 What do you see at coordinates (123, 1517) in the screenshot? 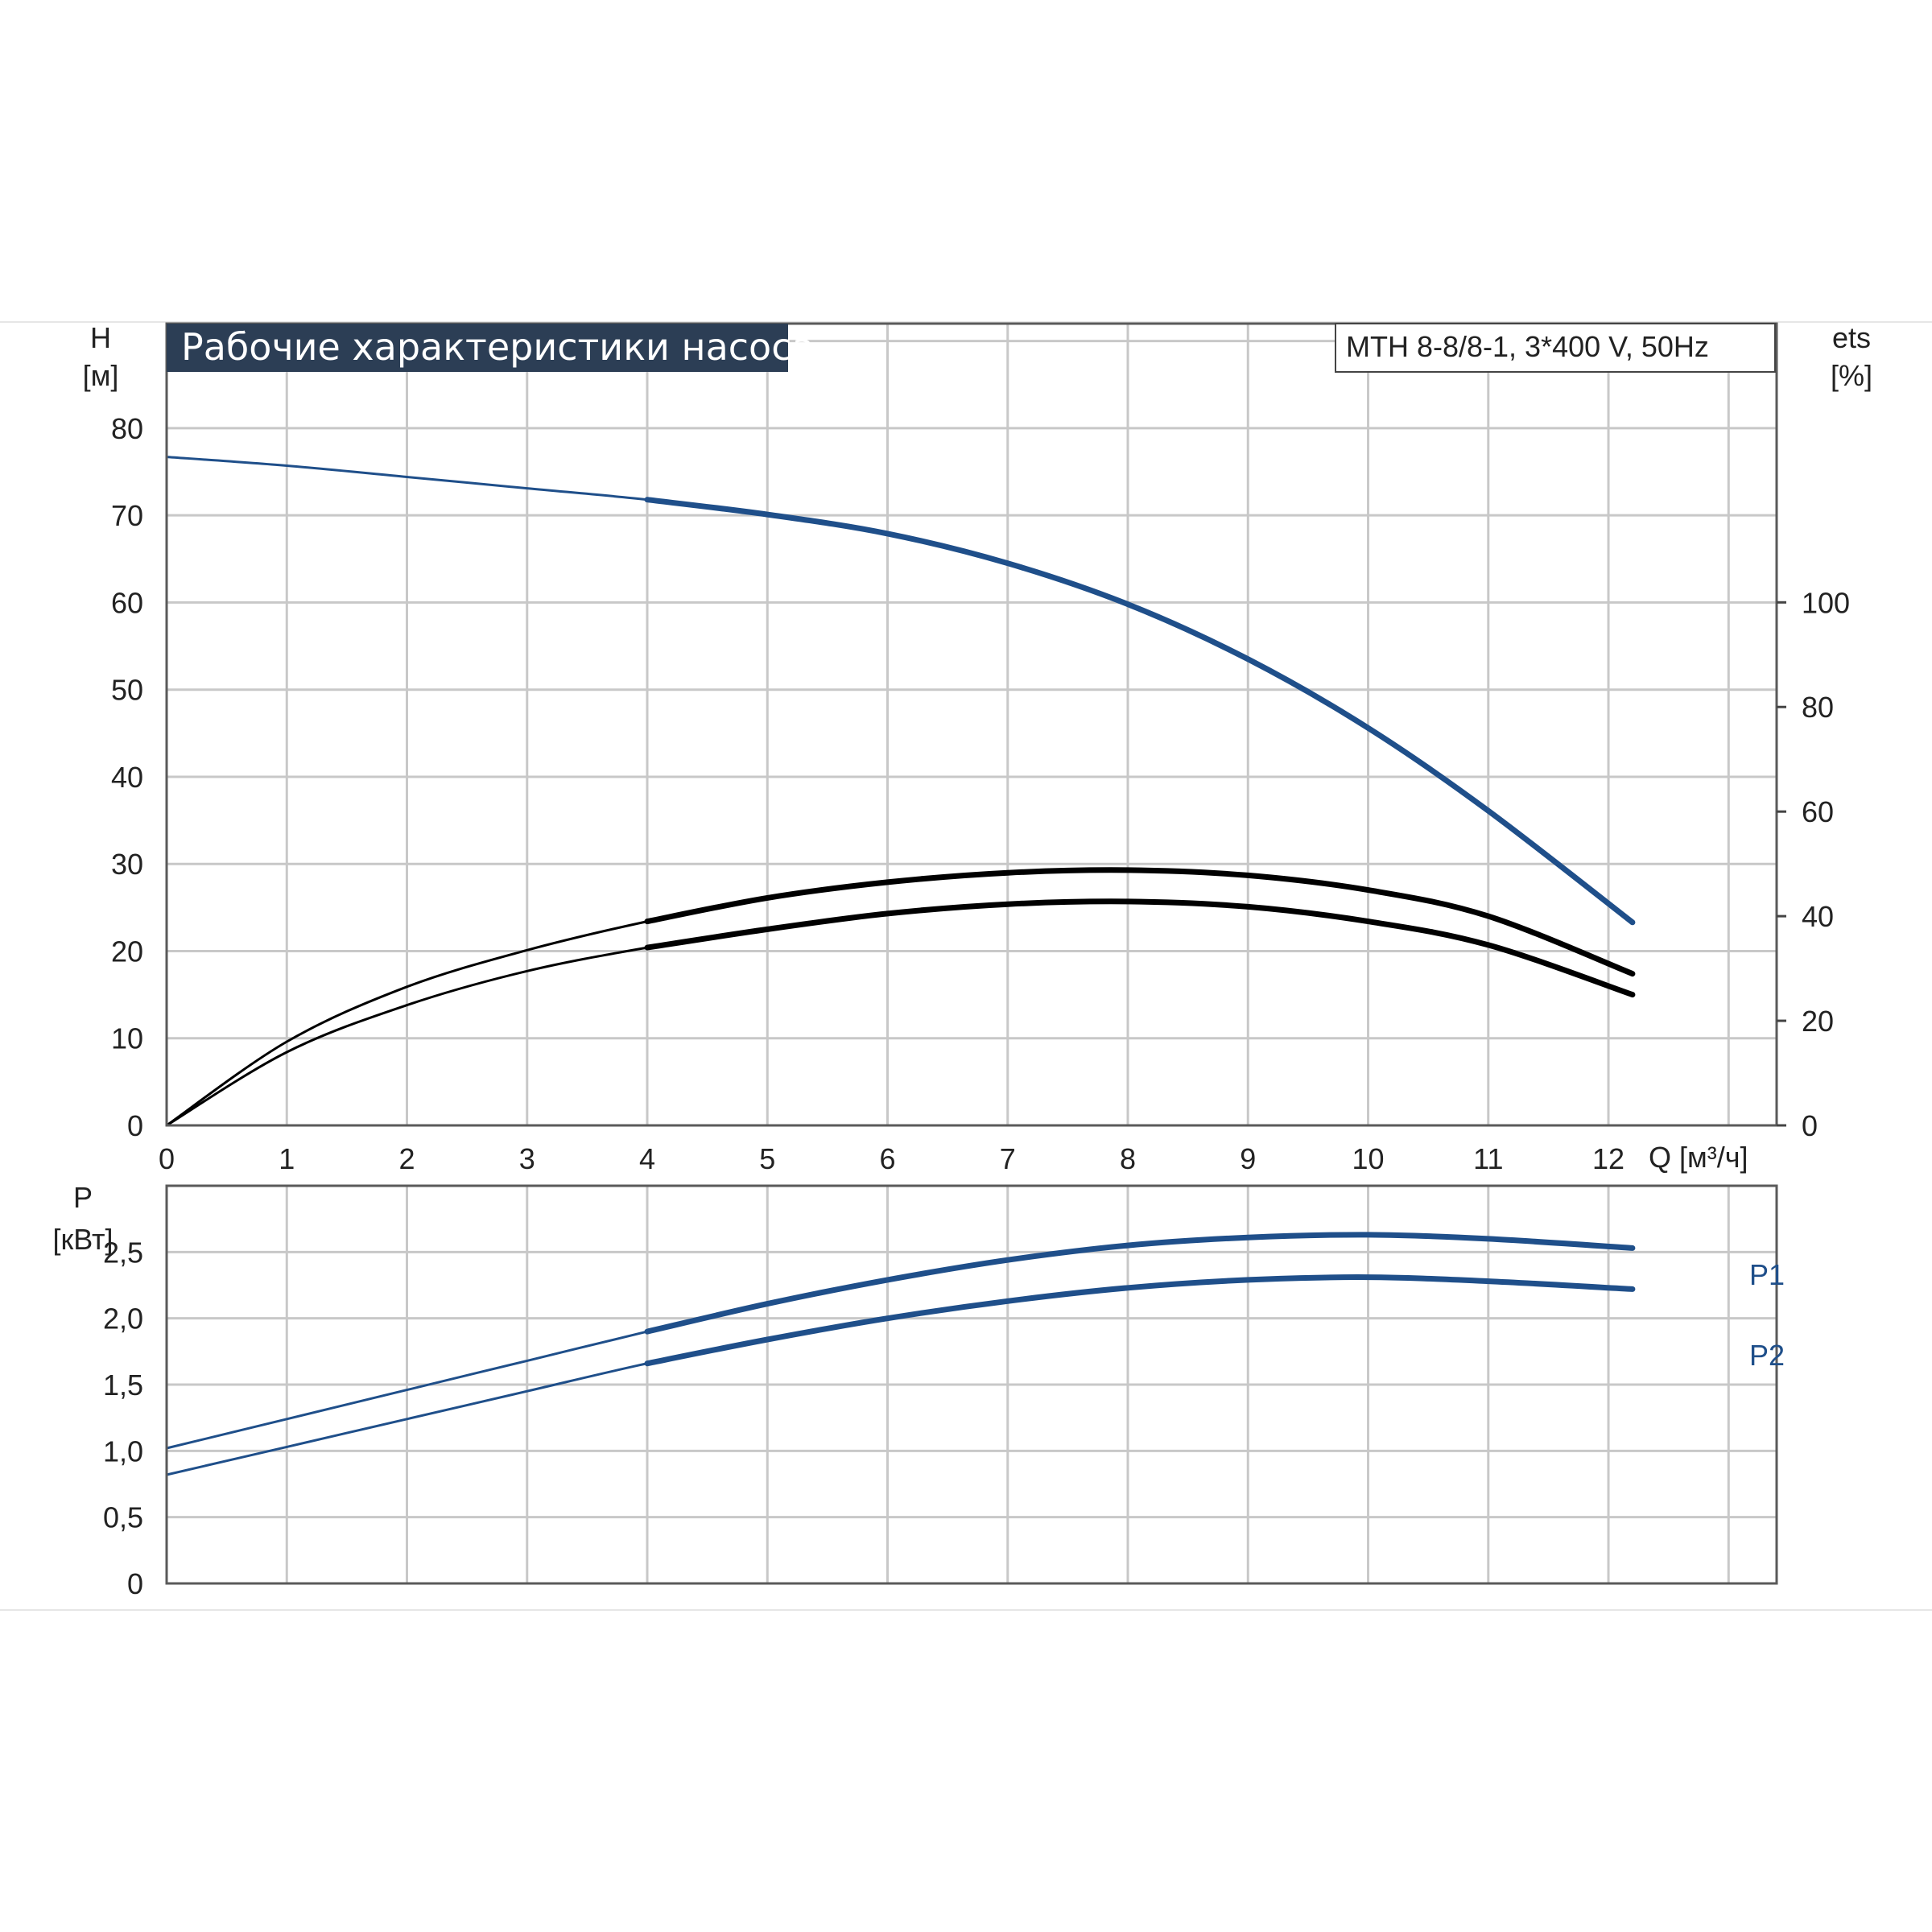
I see `p-tick-label: 0,5` at bounding box center [123, 1517].